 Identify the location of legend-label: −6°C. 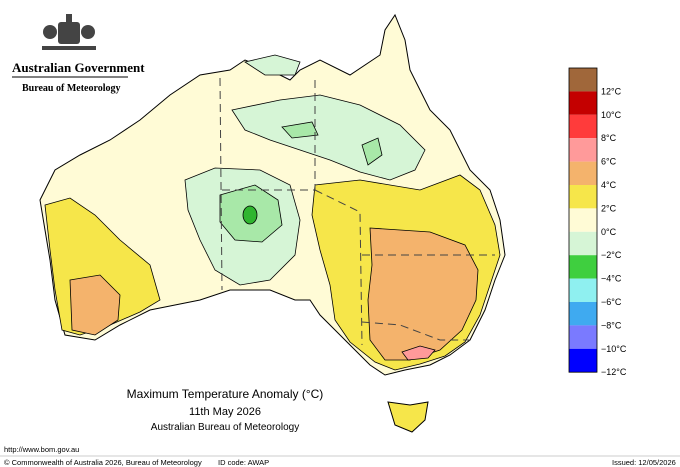
(611, 302).